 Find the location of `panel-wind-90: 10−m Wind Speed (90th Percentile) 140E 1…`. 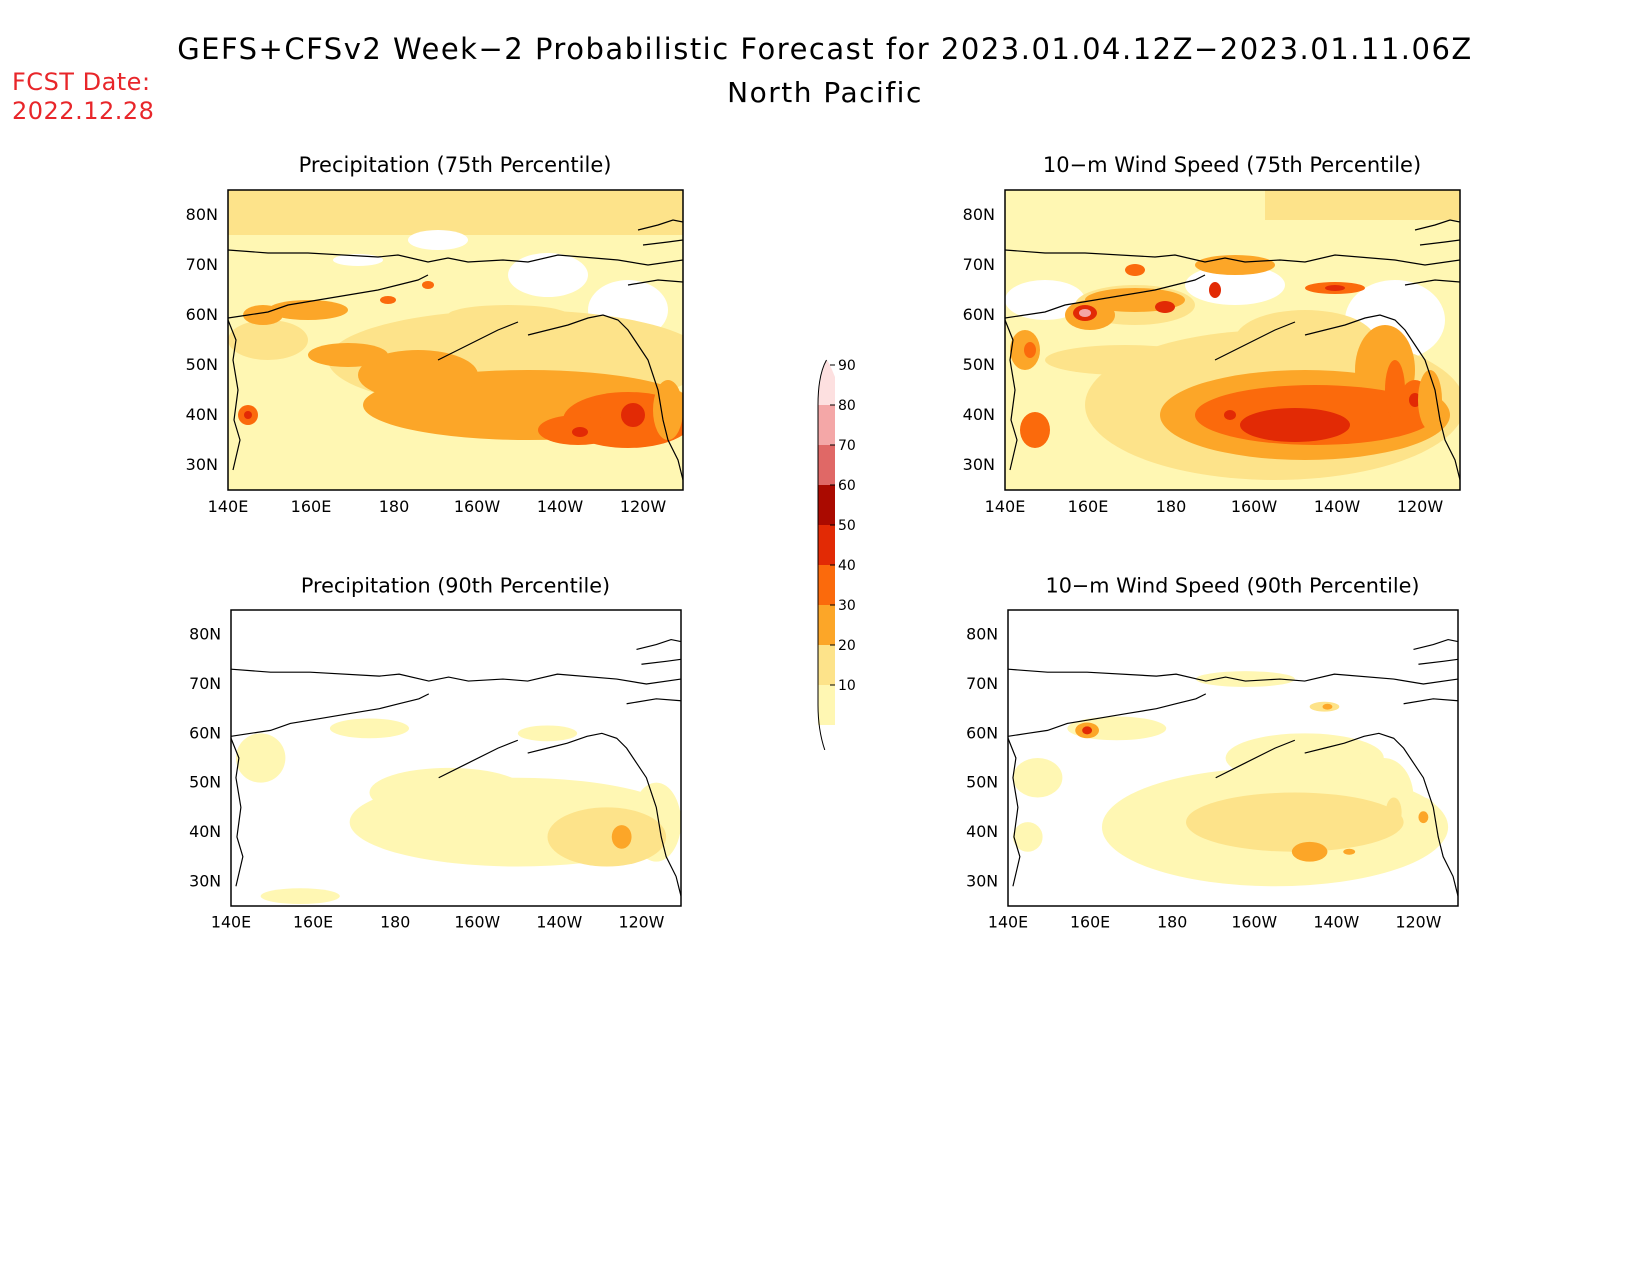

panel-wind-90: 10−m Wind Speed (90th Percentile) 140E 1… is located at coordinates (1212, 752).